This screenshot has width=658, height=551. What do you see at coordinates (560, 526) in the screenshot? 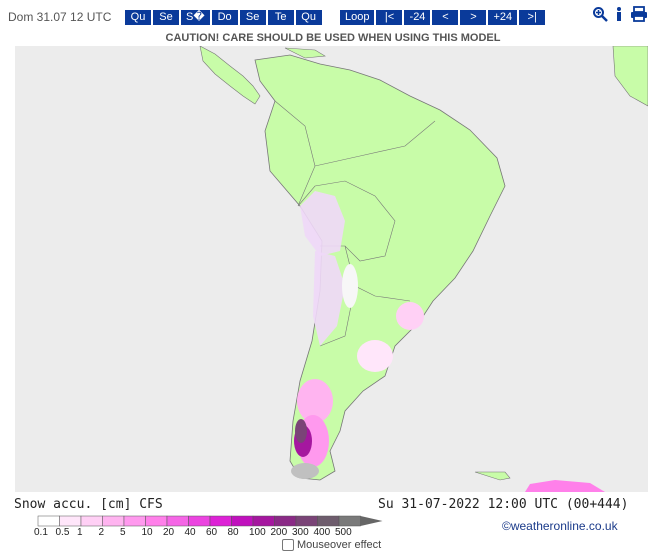
I see `copyright: ©weatheronline.co.uk` at bounding box center [560, 526].